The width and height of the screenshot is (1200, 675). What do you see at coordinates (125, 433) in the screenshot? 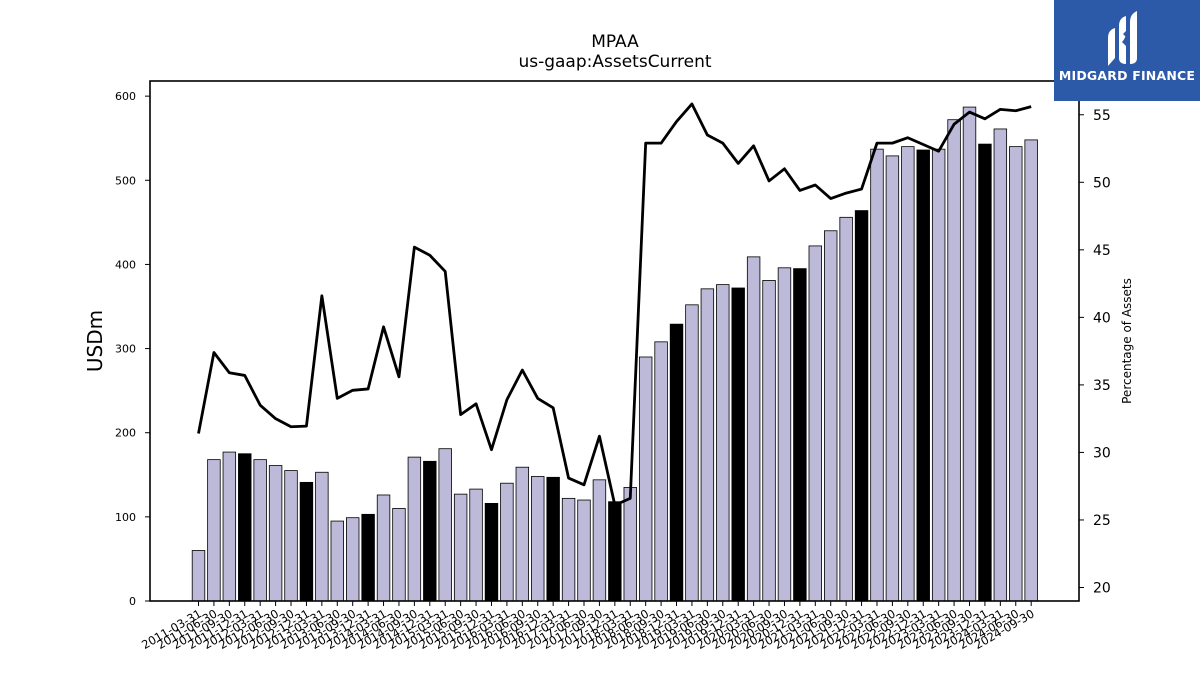
I see `left-y-tick-label: 200` at bounding box center [125, 433].